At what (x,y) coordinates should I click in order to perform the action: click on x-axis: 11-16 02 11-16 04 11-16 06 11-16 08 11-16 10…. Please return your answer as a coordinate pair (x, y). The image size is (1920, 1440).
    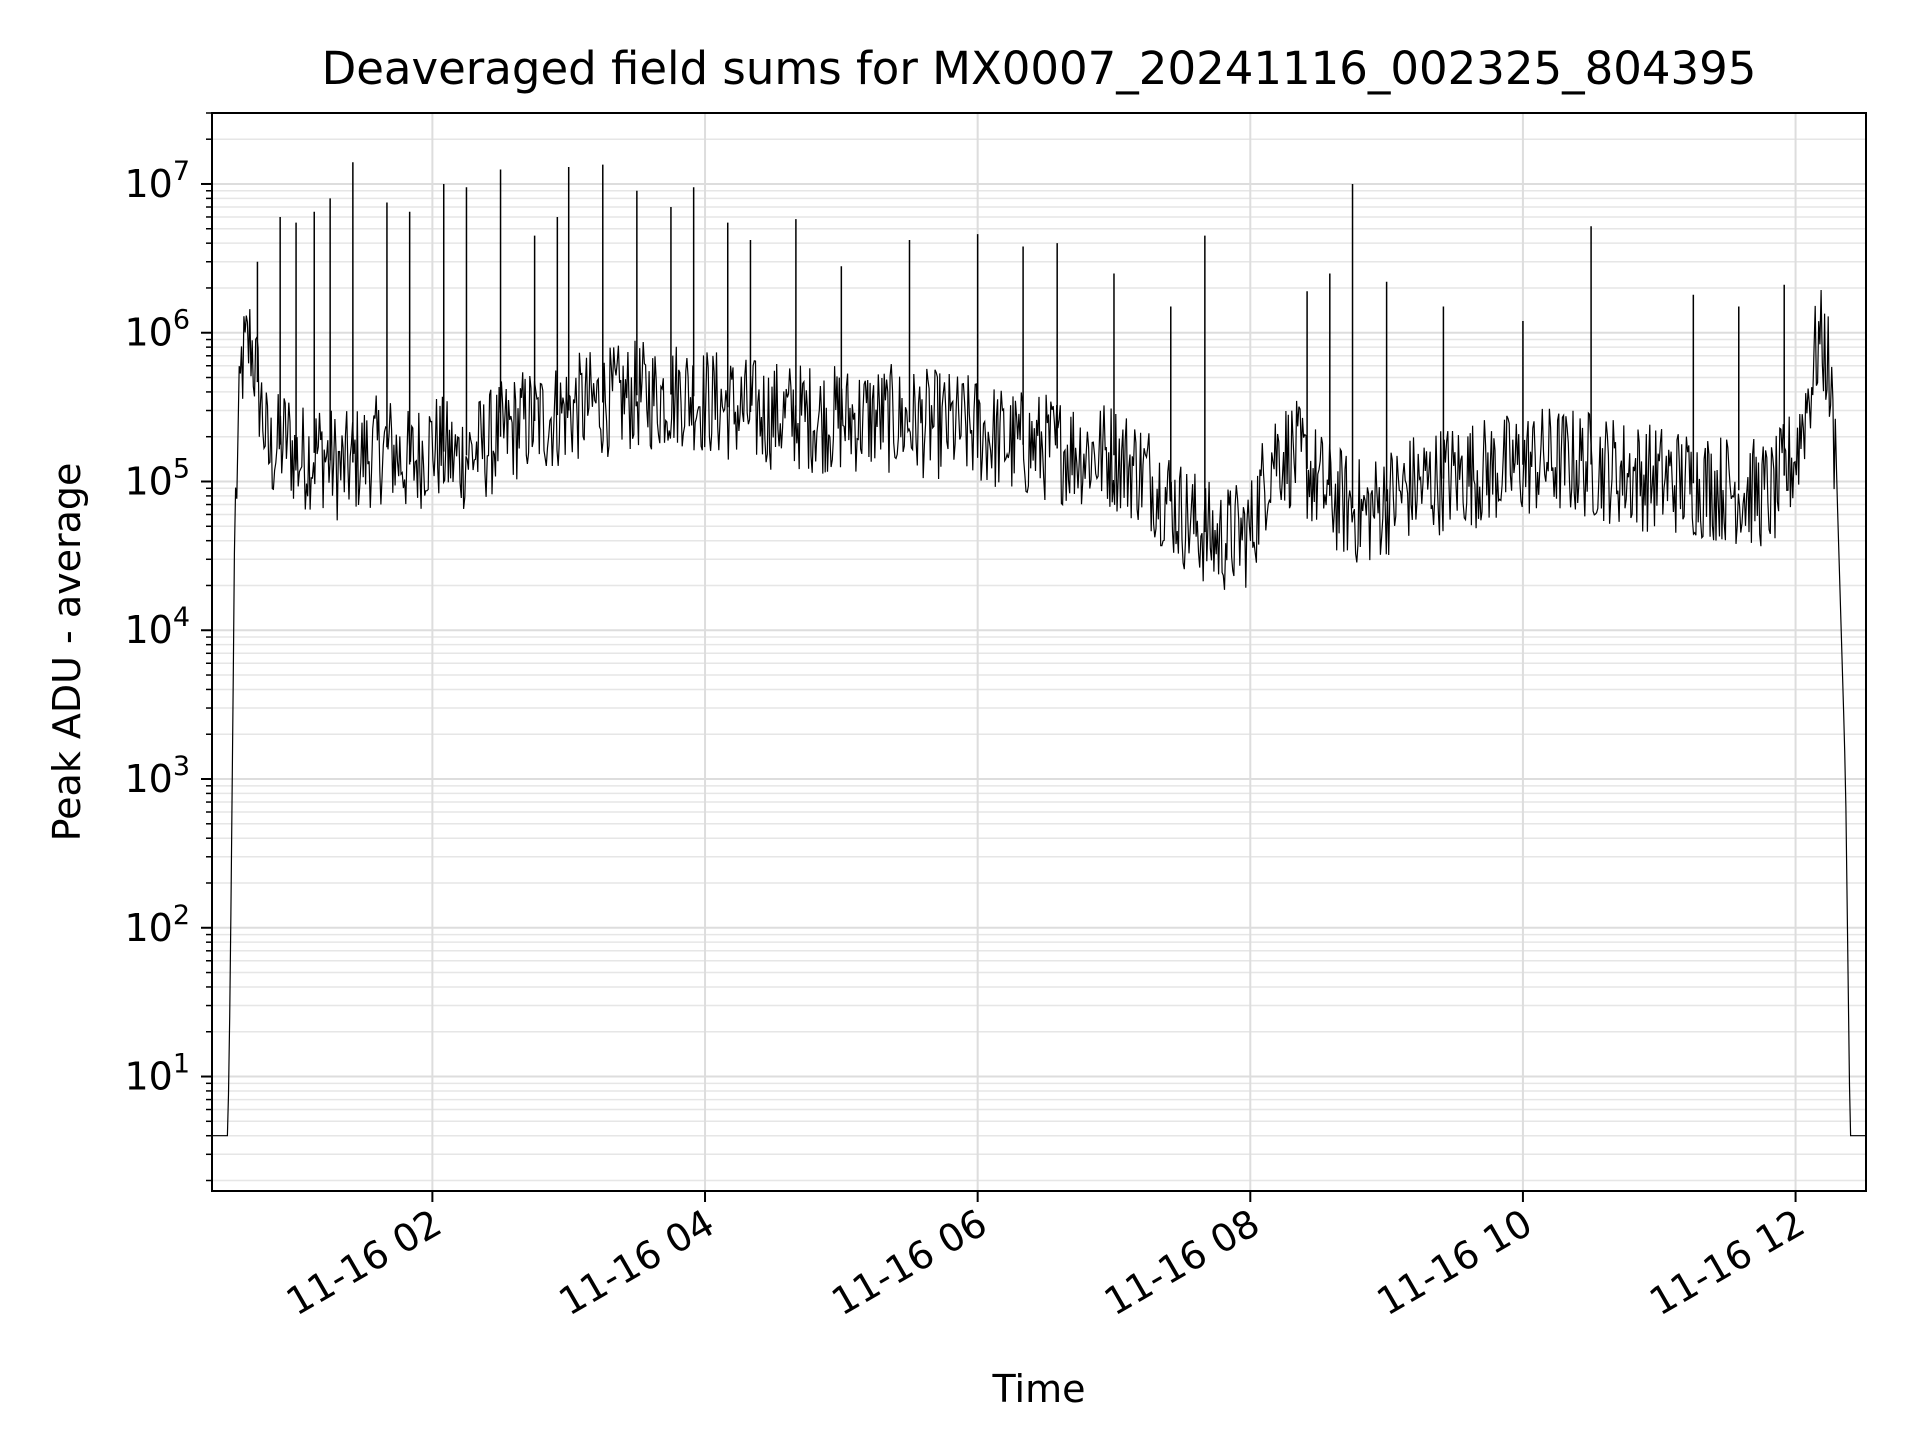
    Looking at the image, I should click on (1045, 1257).